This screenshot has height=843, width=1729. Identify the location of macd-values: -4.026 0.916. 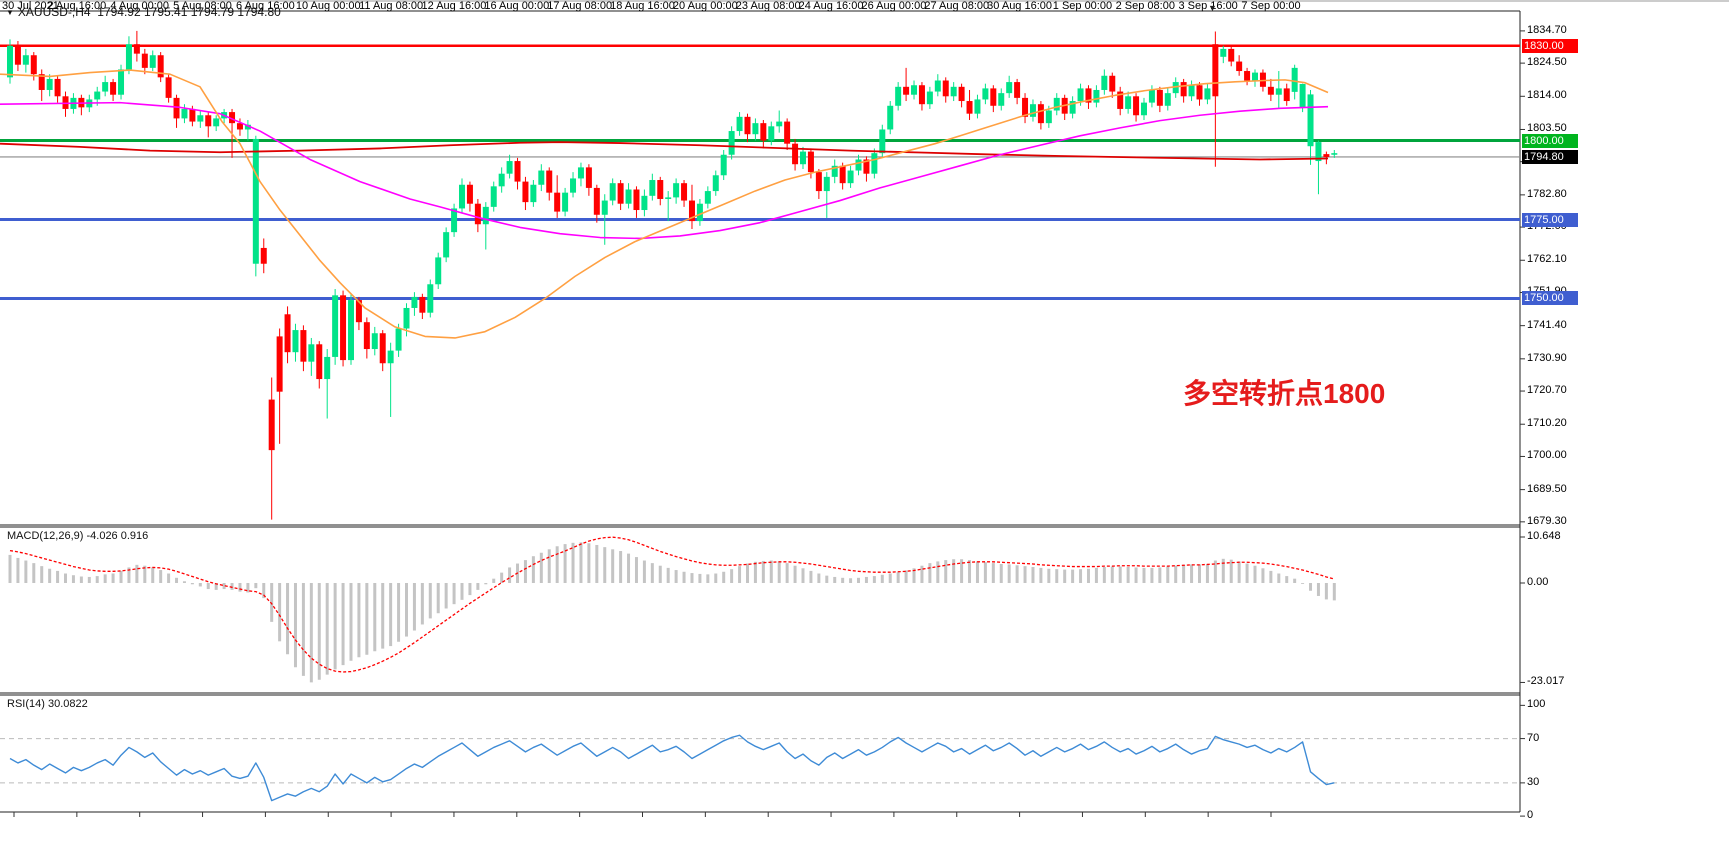
(117, 536).